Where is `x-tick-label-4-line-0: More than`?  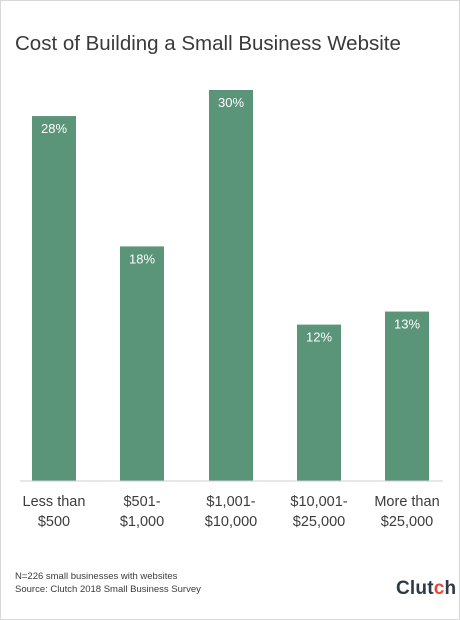 x-tick-label-4-line-0: More than is located at coordinates (406, 502).